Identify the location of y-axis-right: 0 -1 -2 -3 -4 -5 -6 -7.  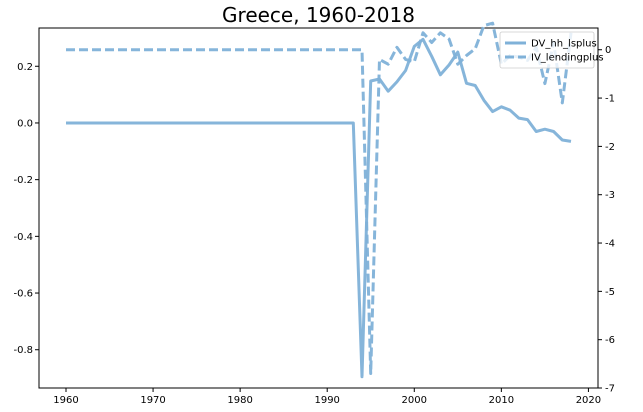
(606, 220).